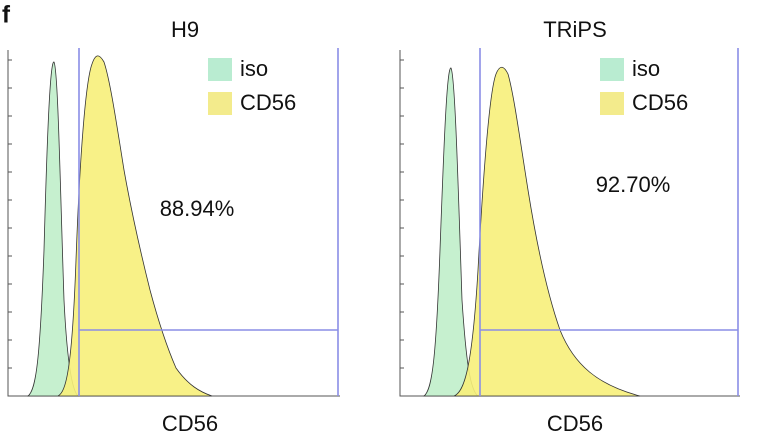  Describe the element at coordinates (633, 184) in the screenshot. I see `percentage: 92.70%` at that location.